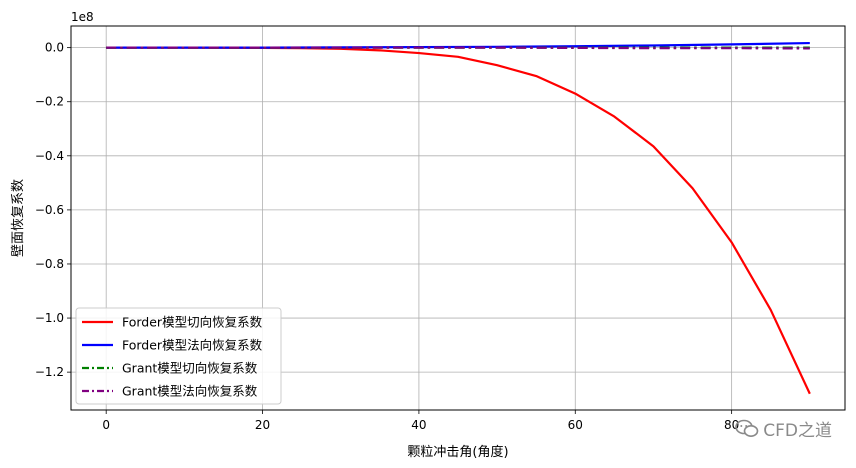 This screenshot has width=856, height=468. Describe the element at coordinates (262, 425) in the screenshot. I see `x-tick-label: 20` at that location.